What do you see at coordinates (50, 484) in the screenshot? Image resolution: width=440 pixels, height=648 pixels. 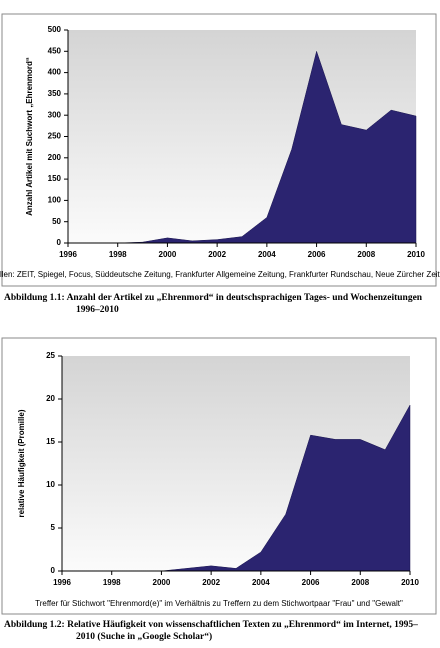 I see `y-tick-label: 10` at bounding box center [50, 484].